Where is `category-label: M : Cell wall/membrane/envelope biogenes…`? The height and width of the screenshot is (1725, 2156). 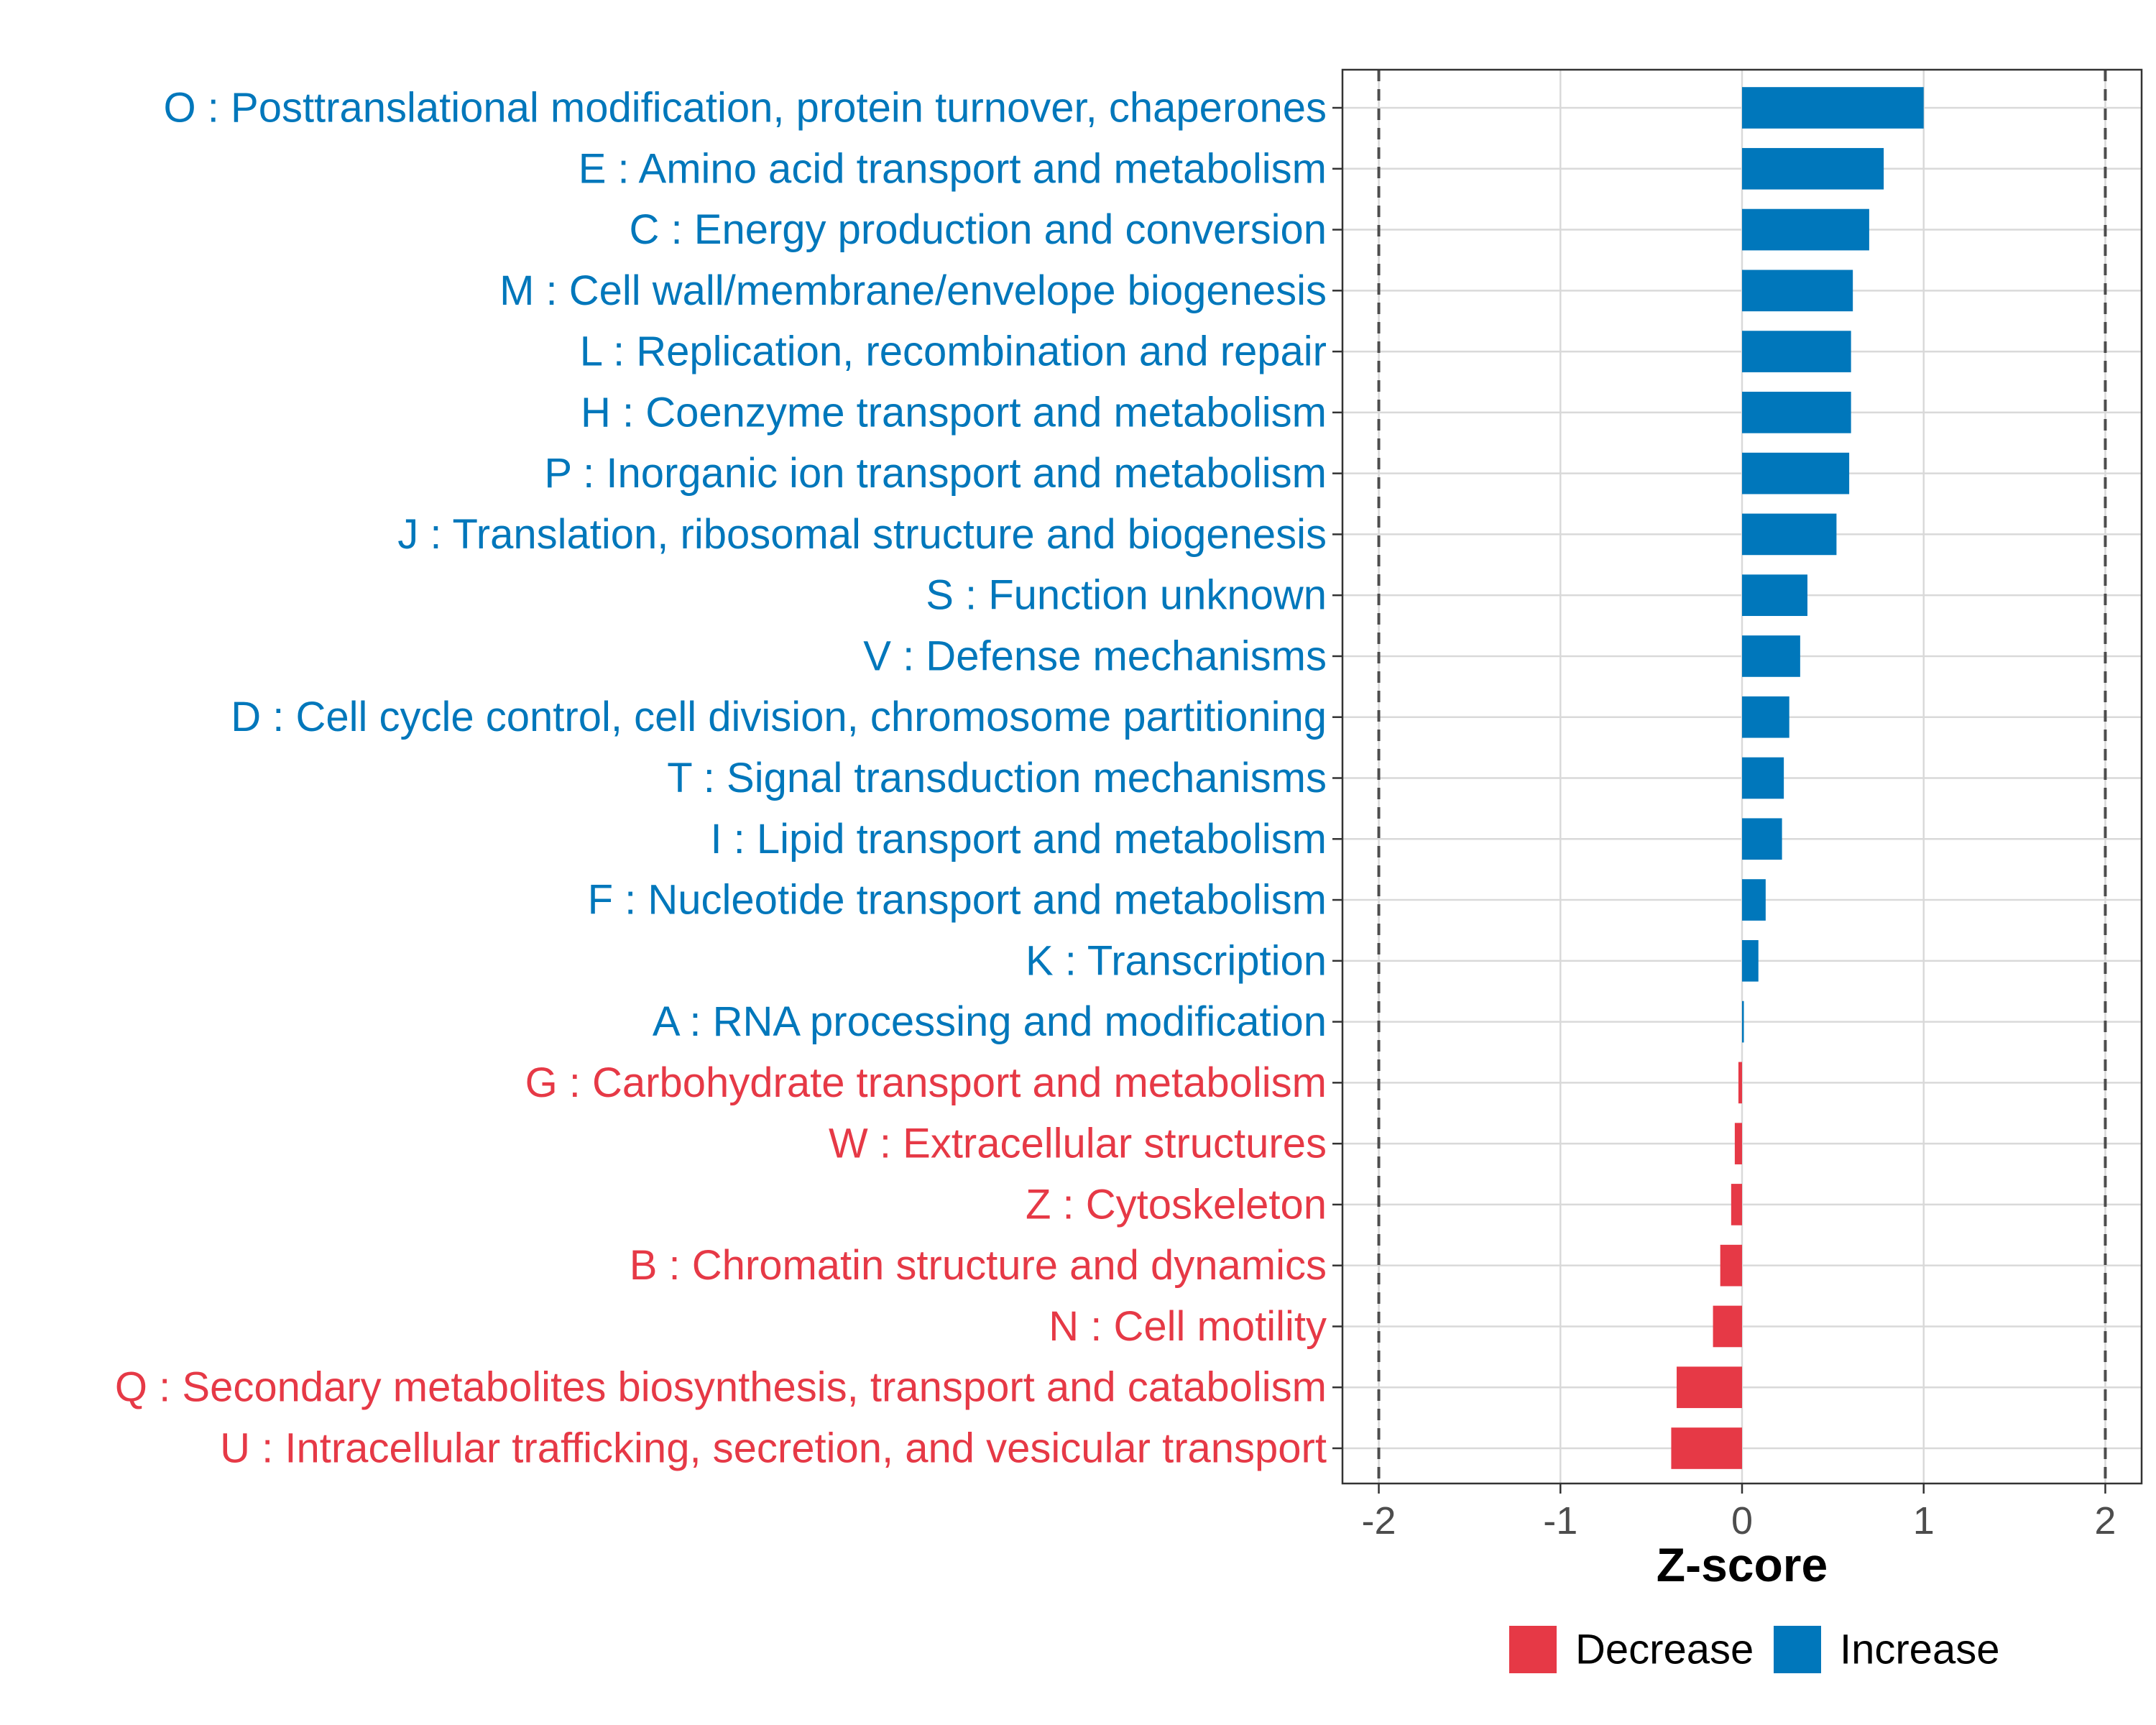 category-label: M : Cell wall/membrane/envelope biogenes… is located at coordinates (913, 290).